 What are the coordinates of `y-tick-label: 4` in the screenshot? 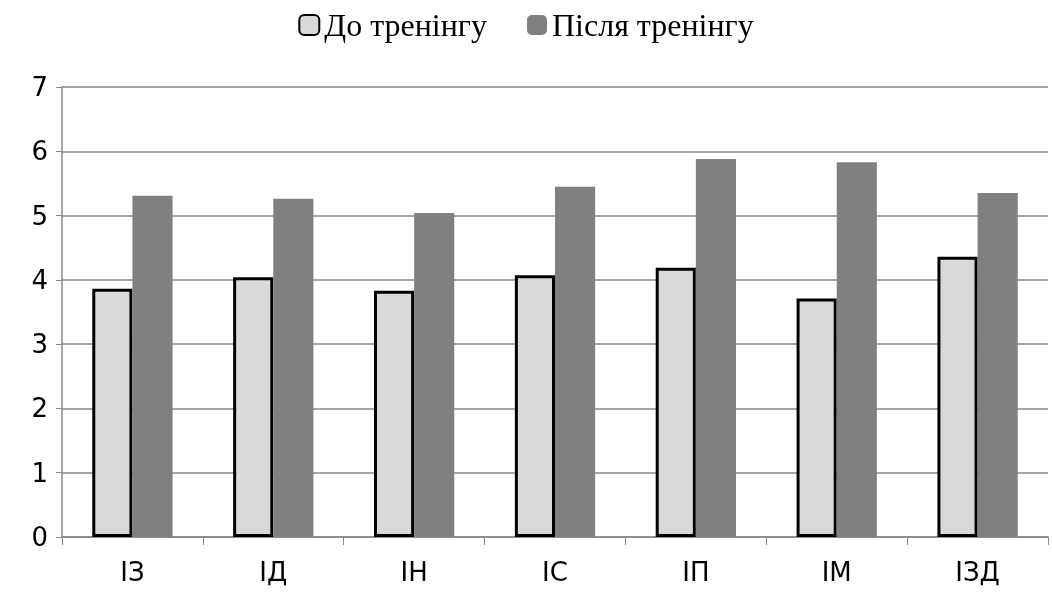 It's located at (39, 279).